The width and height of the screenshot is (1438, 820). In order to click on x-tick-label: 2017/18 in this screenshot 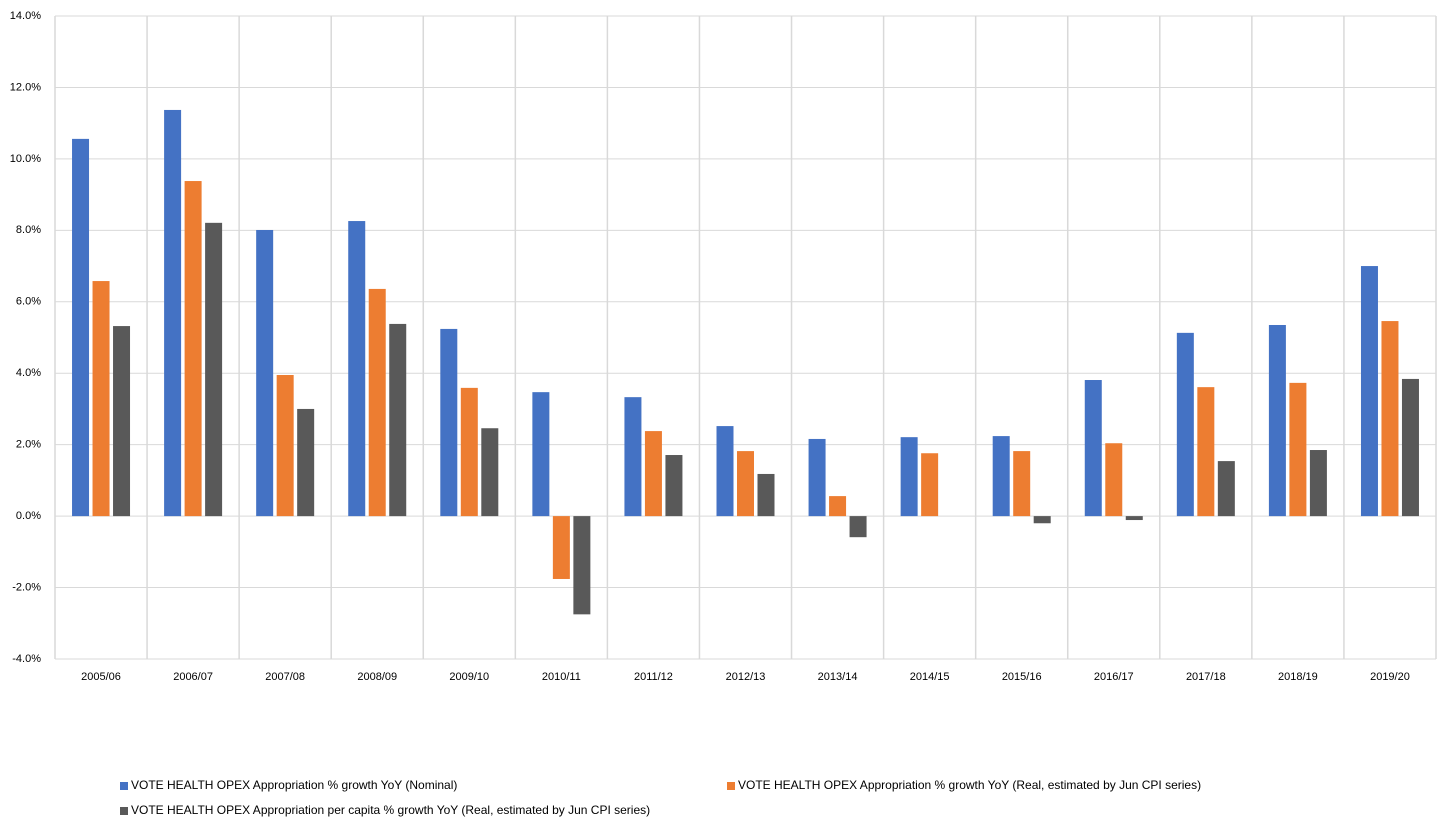, I will do `click(1206, 677)`.